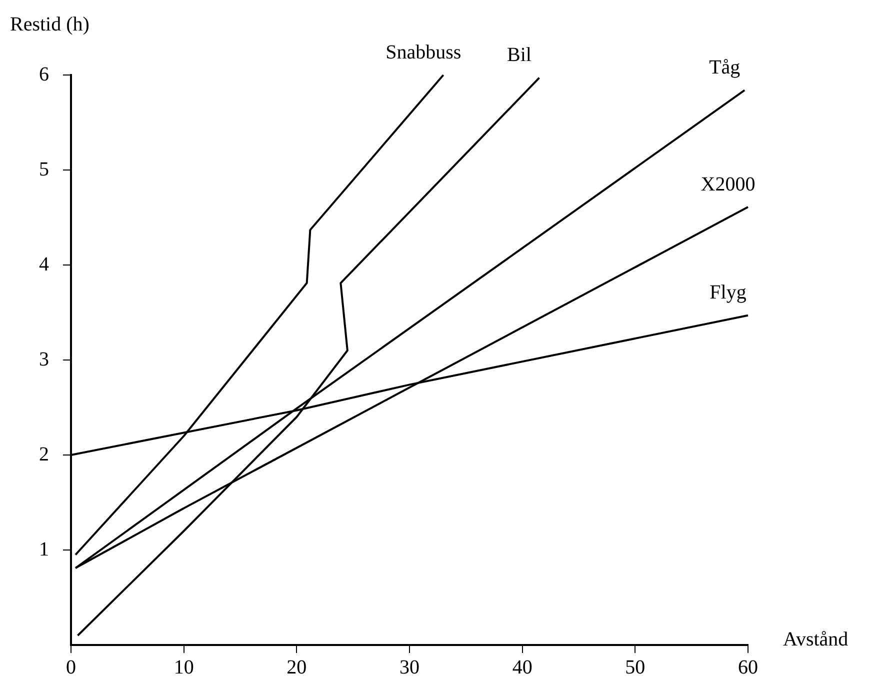 This screenshot has height=690, width=885. Describe the element at coordinates (748, 667) in the screenshot. I see `x-tick-label: 60` at that location.